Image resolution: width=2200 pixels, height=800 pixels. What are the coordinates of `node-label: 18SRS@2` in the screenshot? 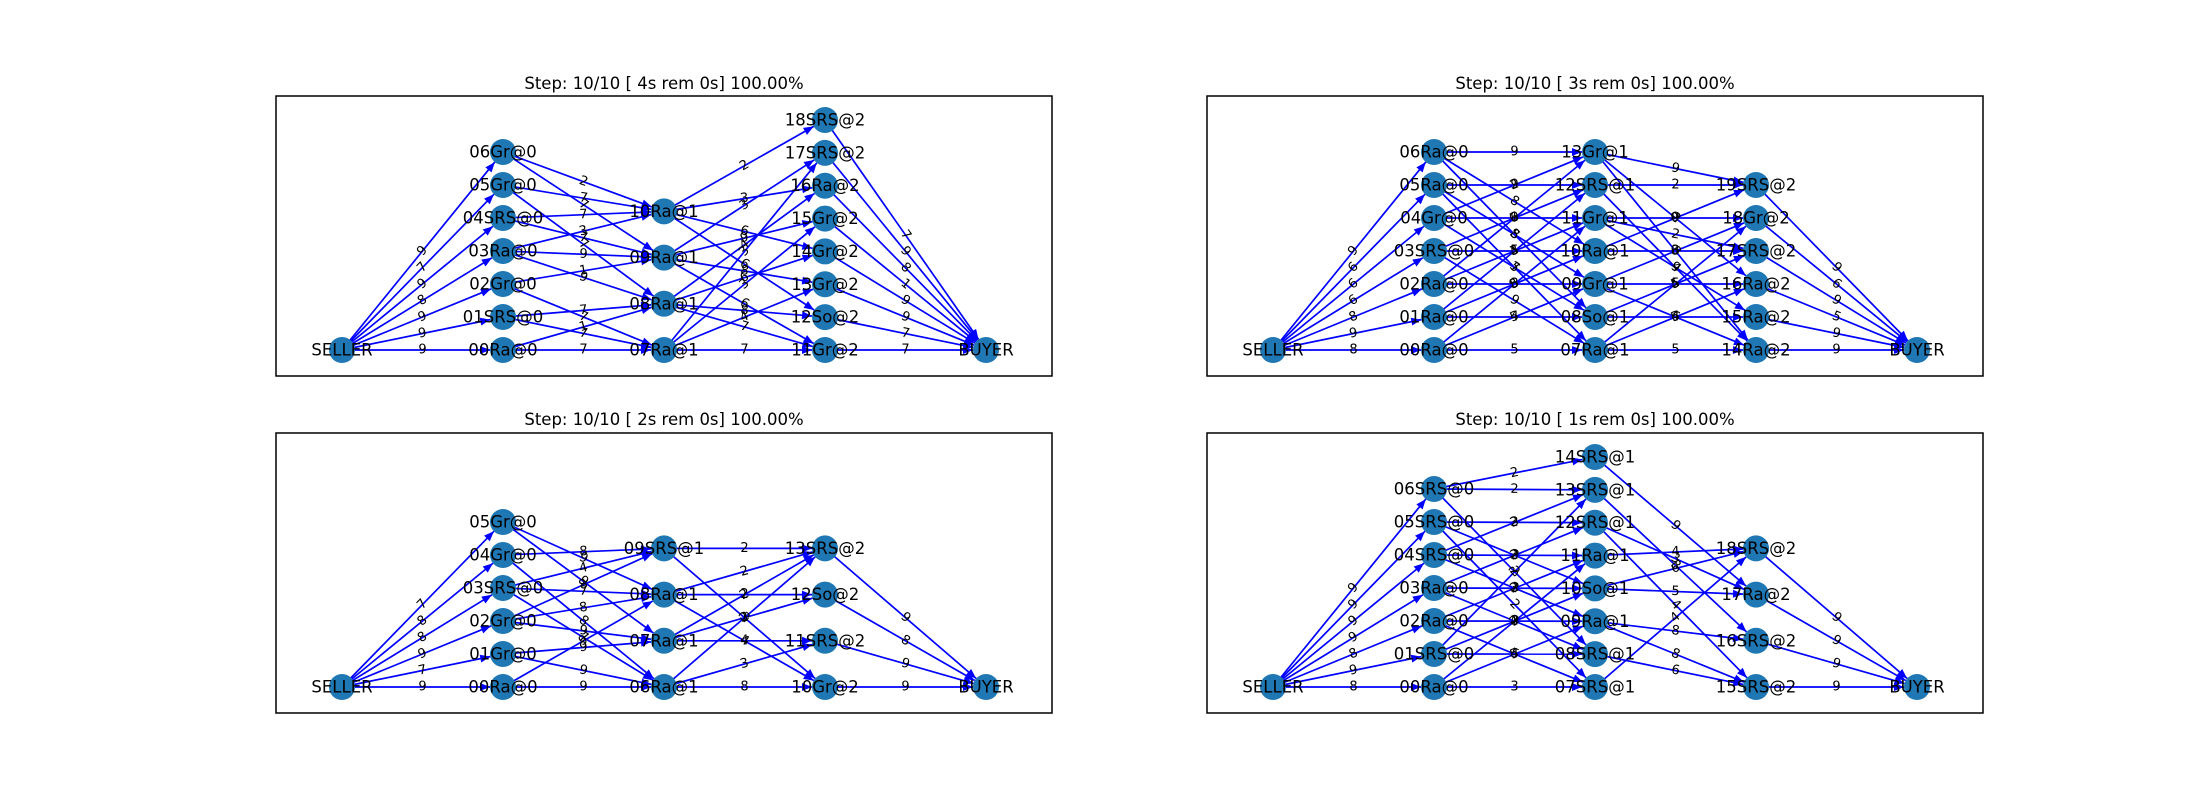 It's located at (825, 120).